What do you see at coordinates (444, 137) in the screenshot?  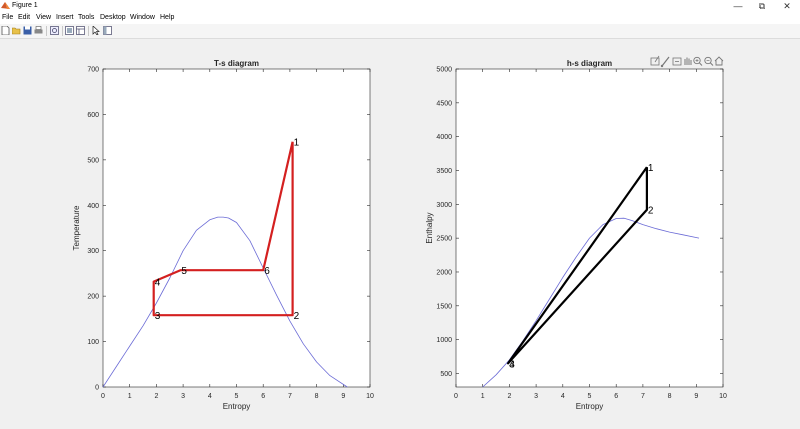 I see `y-tick-label: 4000` at bounding box center [444, 137].